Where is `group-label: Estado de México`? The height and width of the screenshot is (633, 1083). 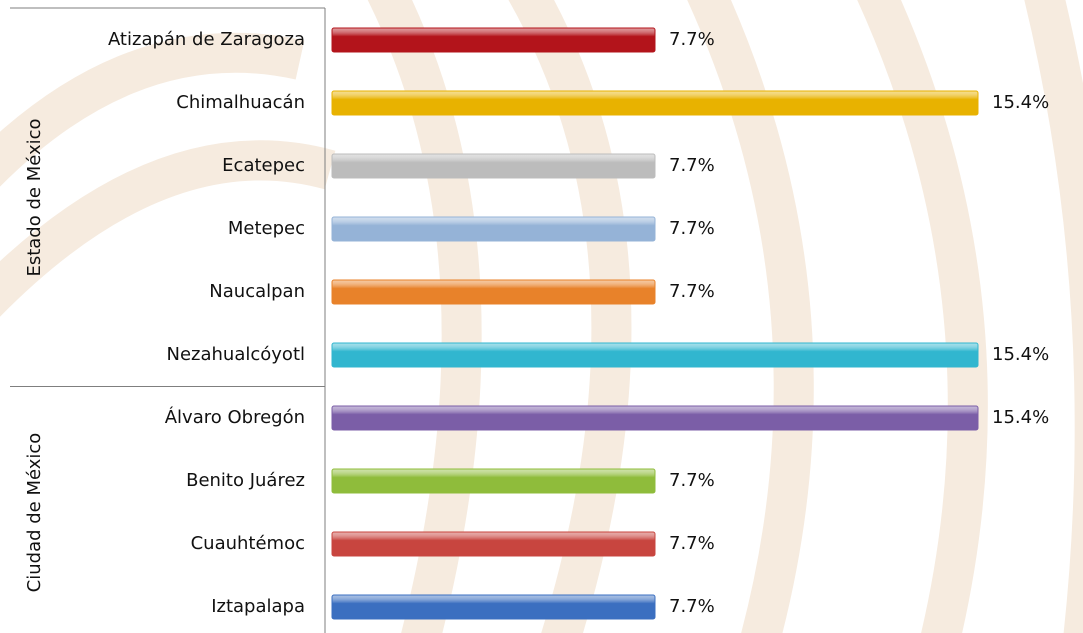 group-label: Estado de México is located at coordinates (34, 197).